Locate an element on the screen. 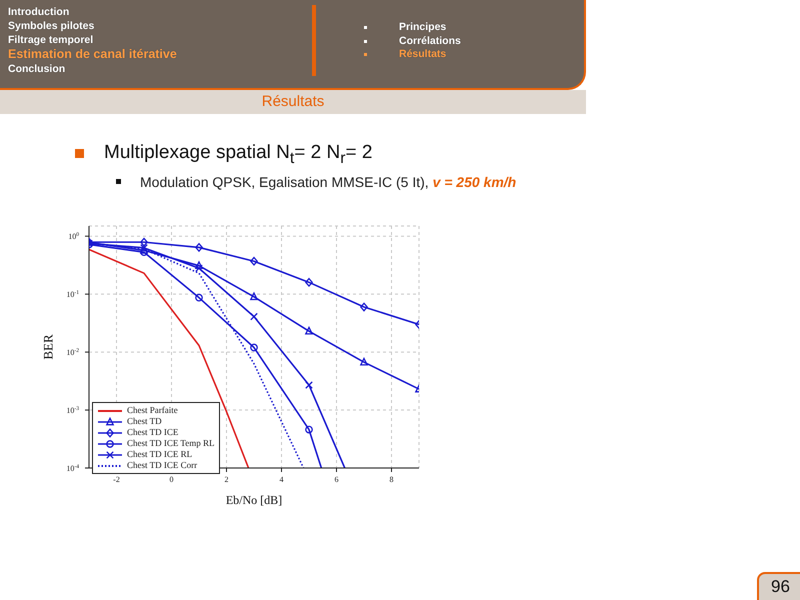  y-axis-title: BER is located at coordinates (48, 347).